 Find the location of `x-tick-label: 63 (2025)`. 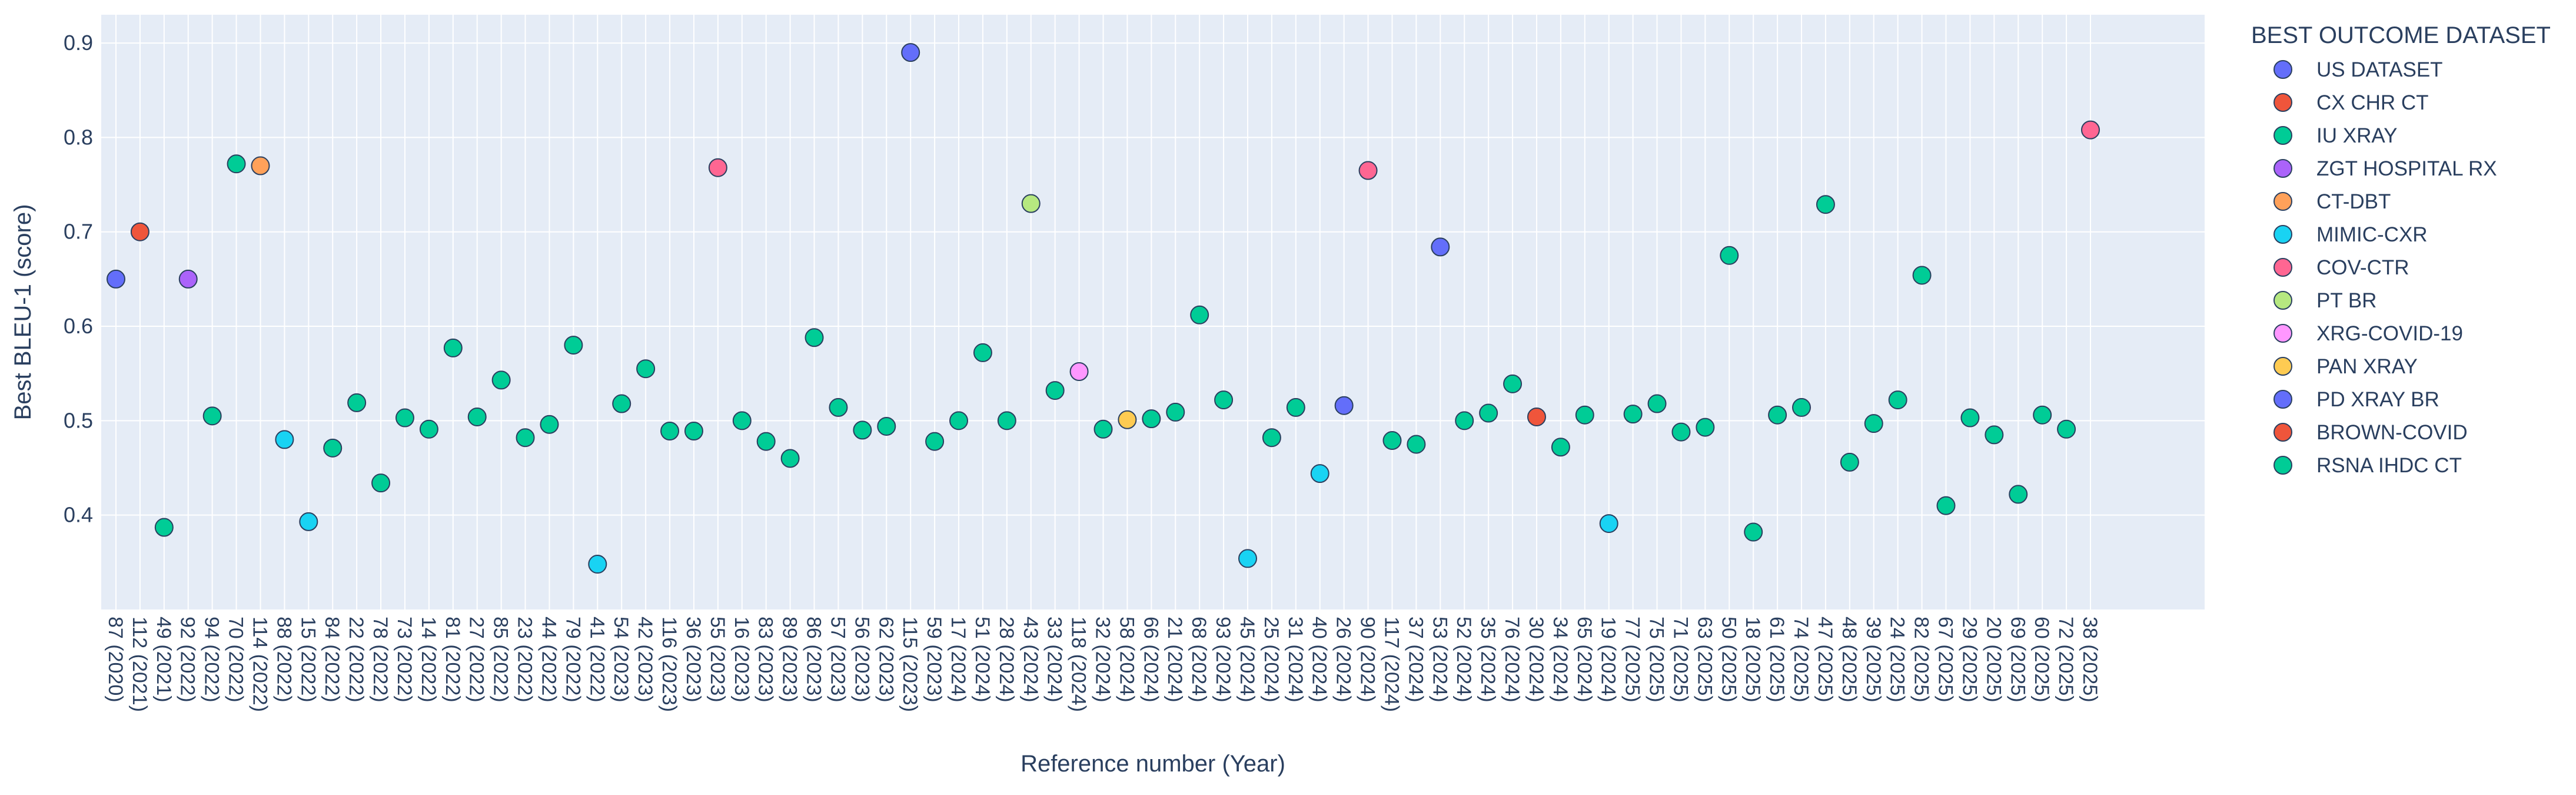

x-tick-label: 63 (2025) is located at coordinates (1704, 660).